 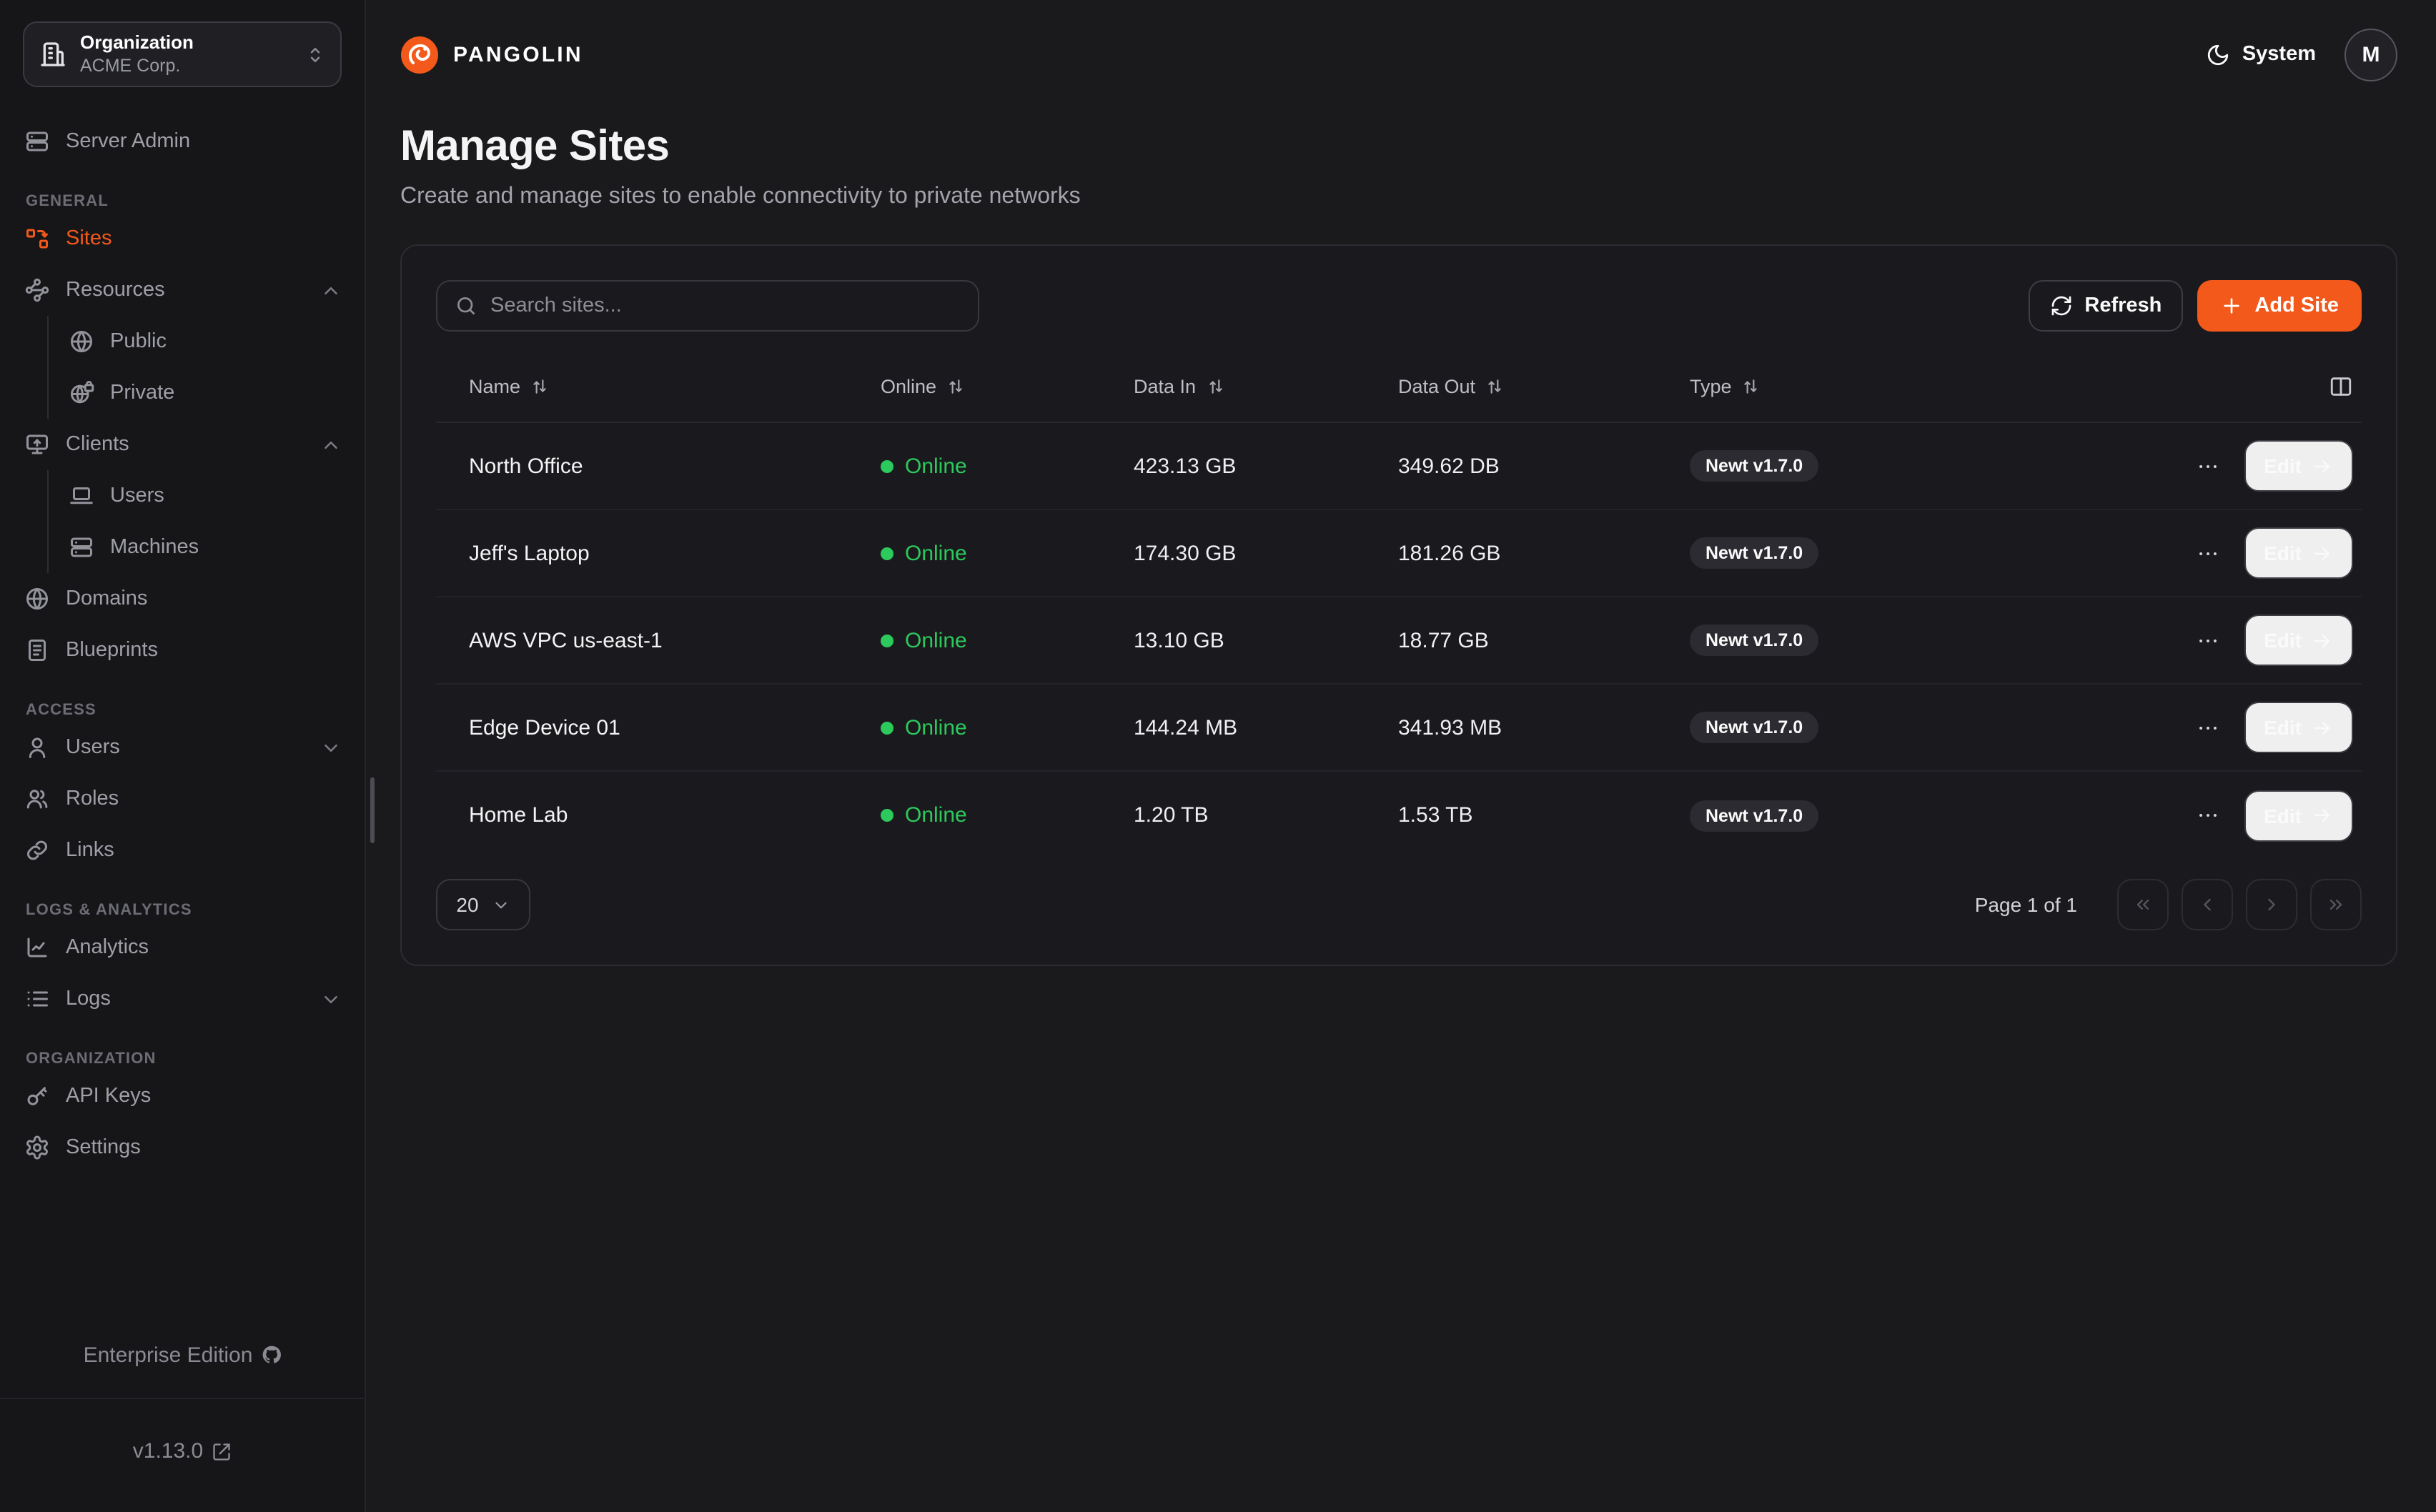 I want to click on site-name: Edge Device 01, so click(x=544, y=728).